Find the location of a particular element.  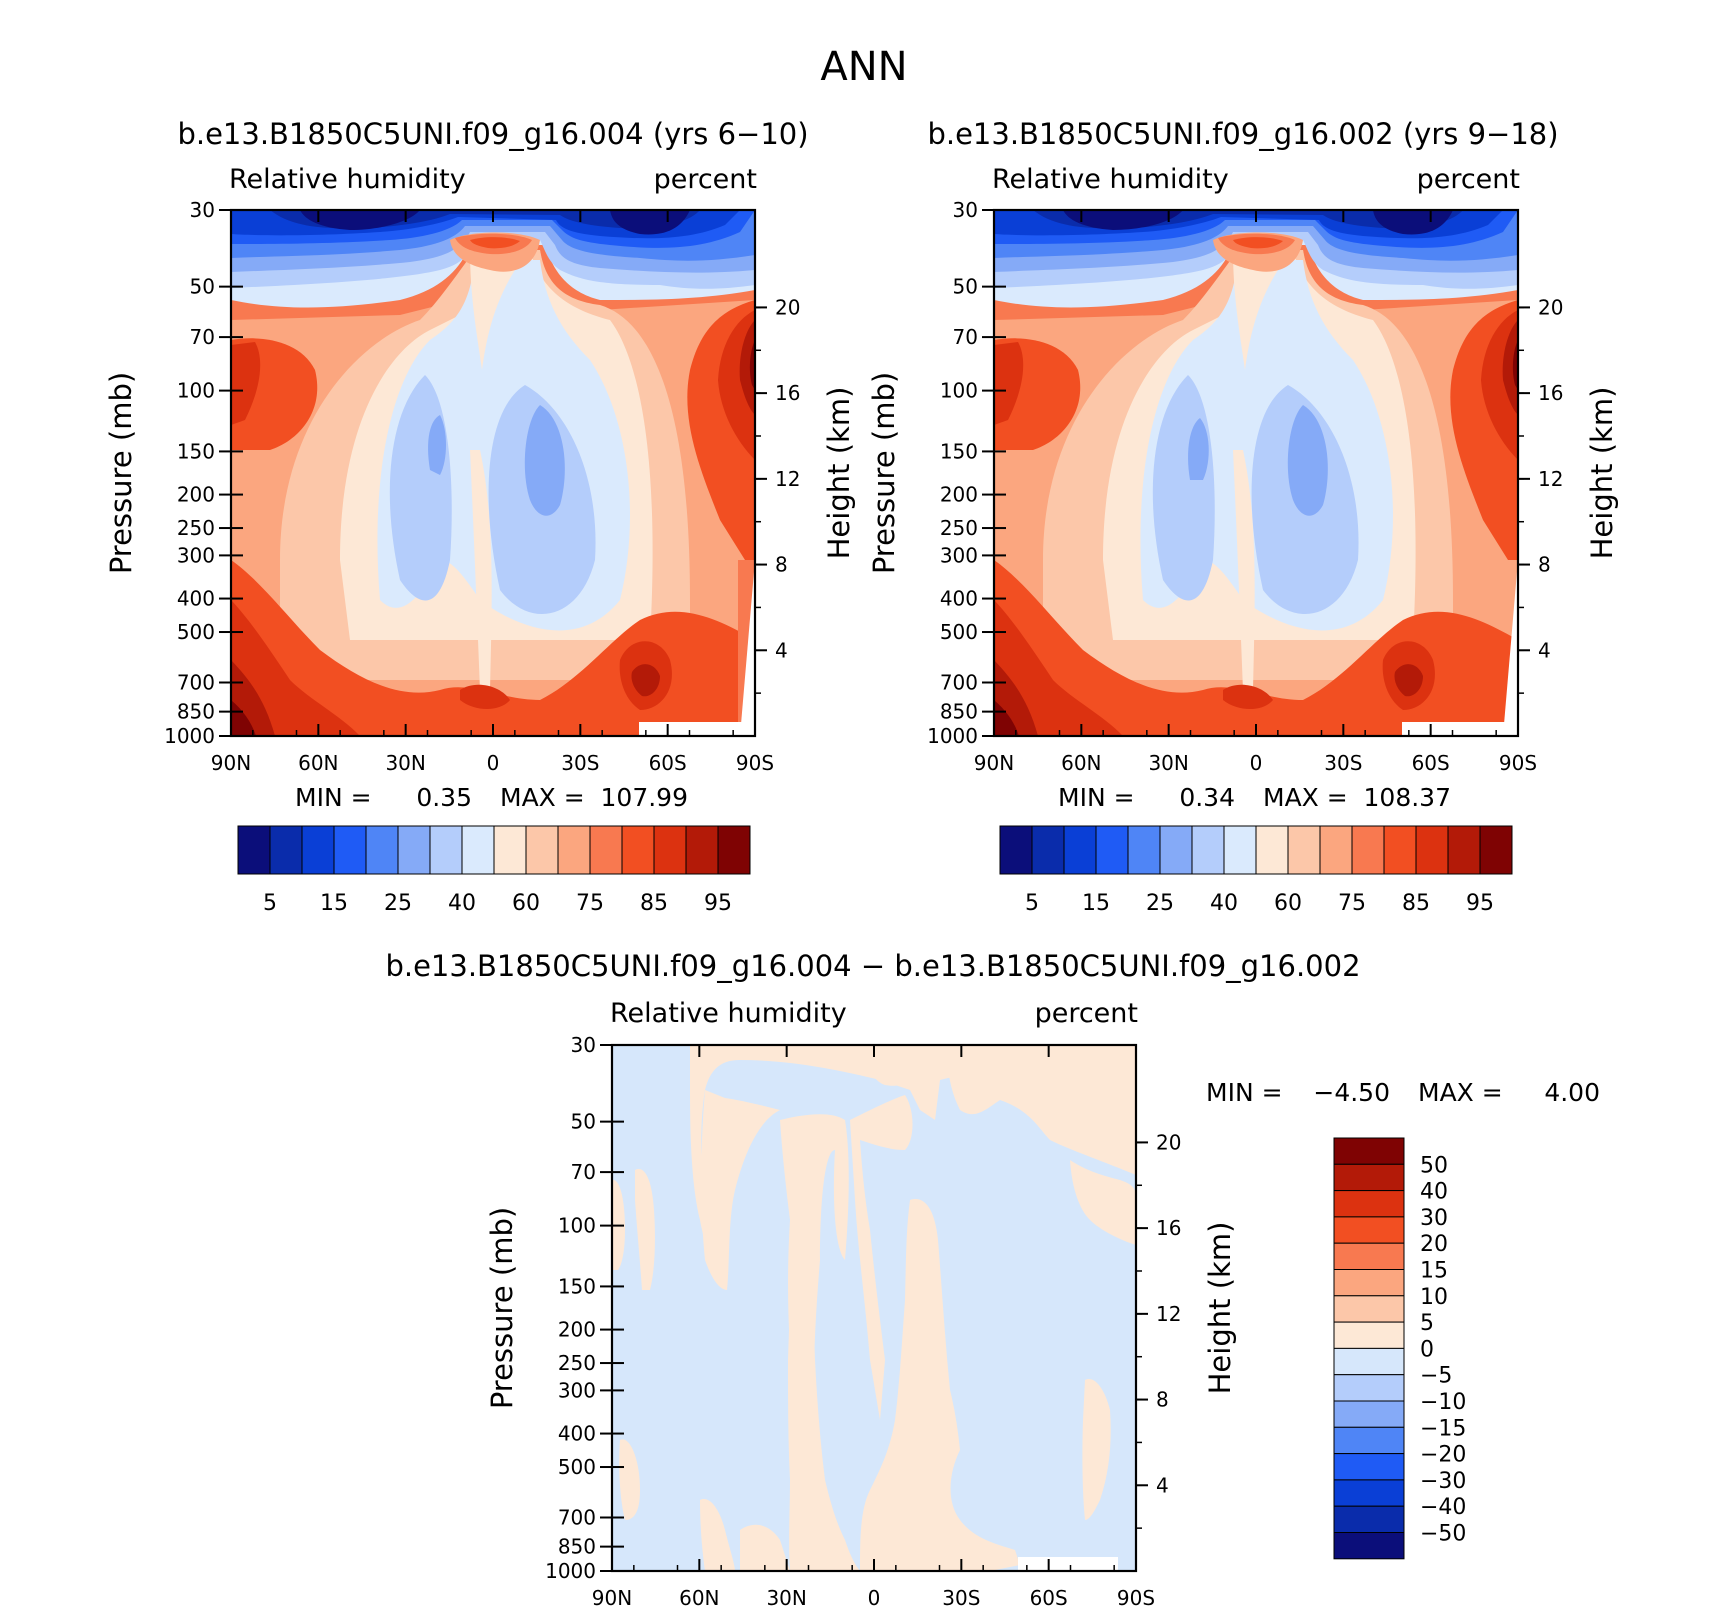

min-value: 0.34 is located at coordinates (1207, 797).